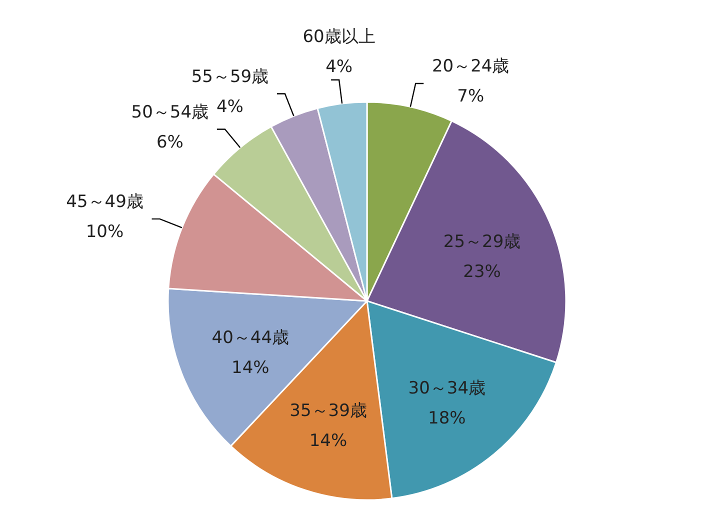 This screenshot has height=531, width=705. What do you see at coordinates (482, 242) in the screenshot?
I see `slice-label: 25～29歳` at bounding box center [482, 242].